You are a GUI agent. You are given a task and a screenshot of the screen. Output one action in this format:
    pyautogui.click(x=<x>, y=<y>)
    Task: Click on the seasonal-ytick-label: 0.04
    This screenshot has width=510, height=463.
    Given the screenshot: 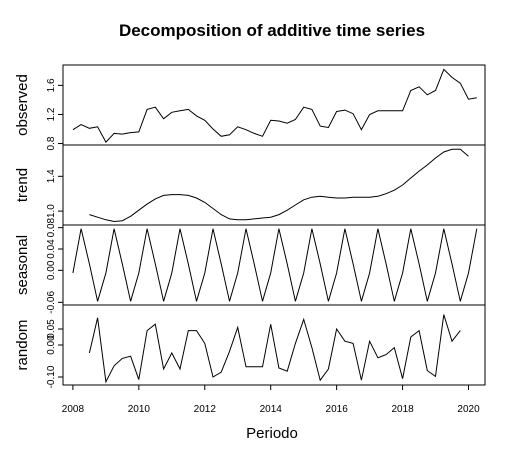 What is the action you would take?
    pyautogui.click(x=51, y=249)
    